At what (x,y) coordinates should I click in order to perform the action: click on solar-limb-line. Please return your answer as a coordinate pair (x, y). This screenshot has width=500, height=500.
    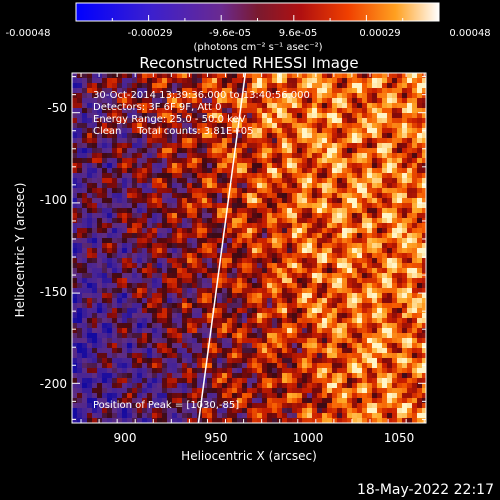
    Looking at the image, I should click on (222, 248).